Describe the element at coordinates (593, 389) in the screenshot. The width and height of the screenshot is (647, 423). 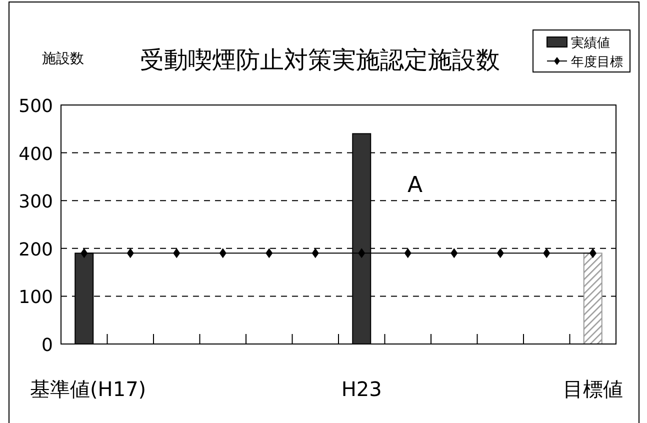
I see `x-tick-label: 目標値` at that location.